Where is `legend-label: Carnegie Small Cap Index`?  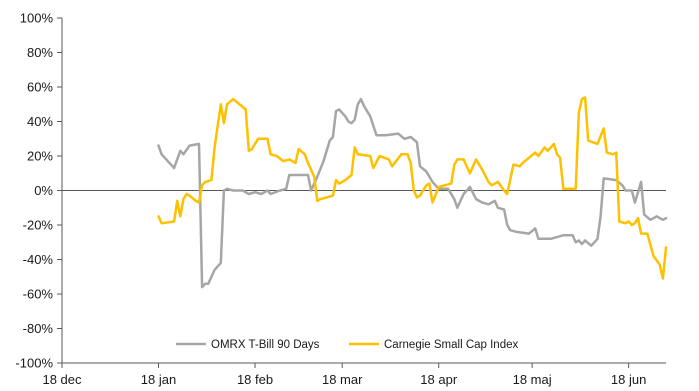 legend-label: Carnegie Small Cap Index is located at coordinates (451, 345).